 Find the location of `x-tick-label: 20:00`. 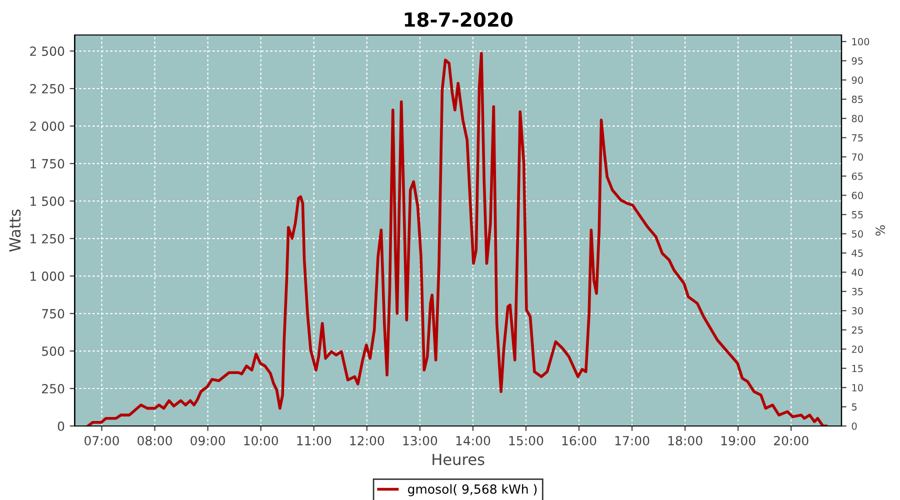

x-tick-label: 20:00 is located at coordinates (791, 441).